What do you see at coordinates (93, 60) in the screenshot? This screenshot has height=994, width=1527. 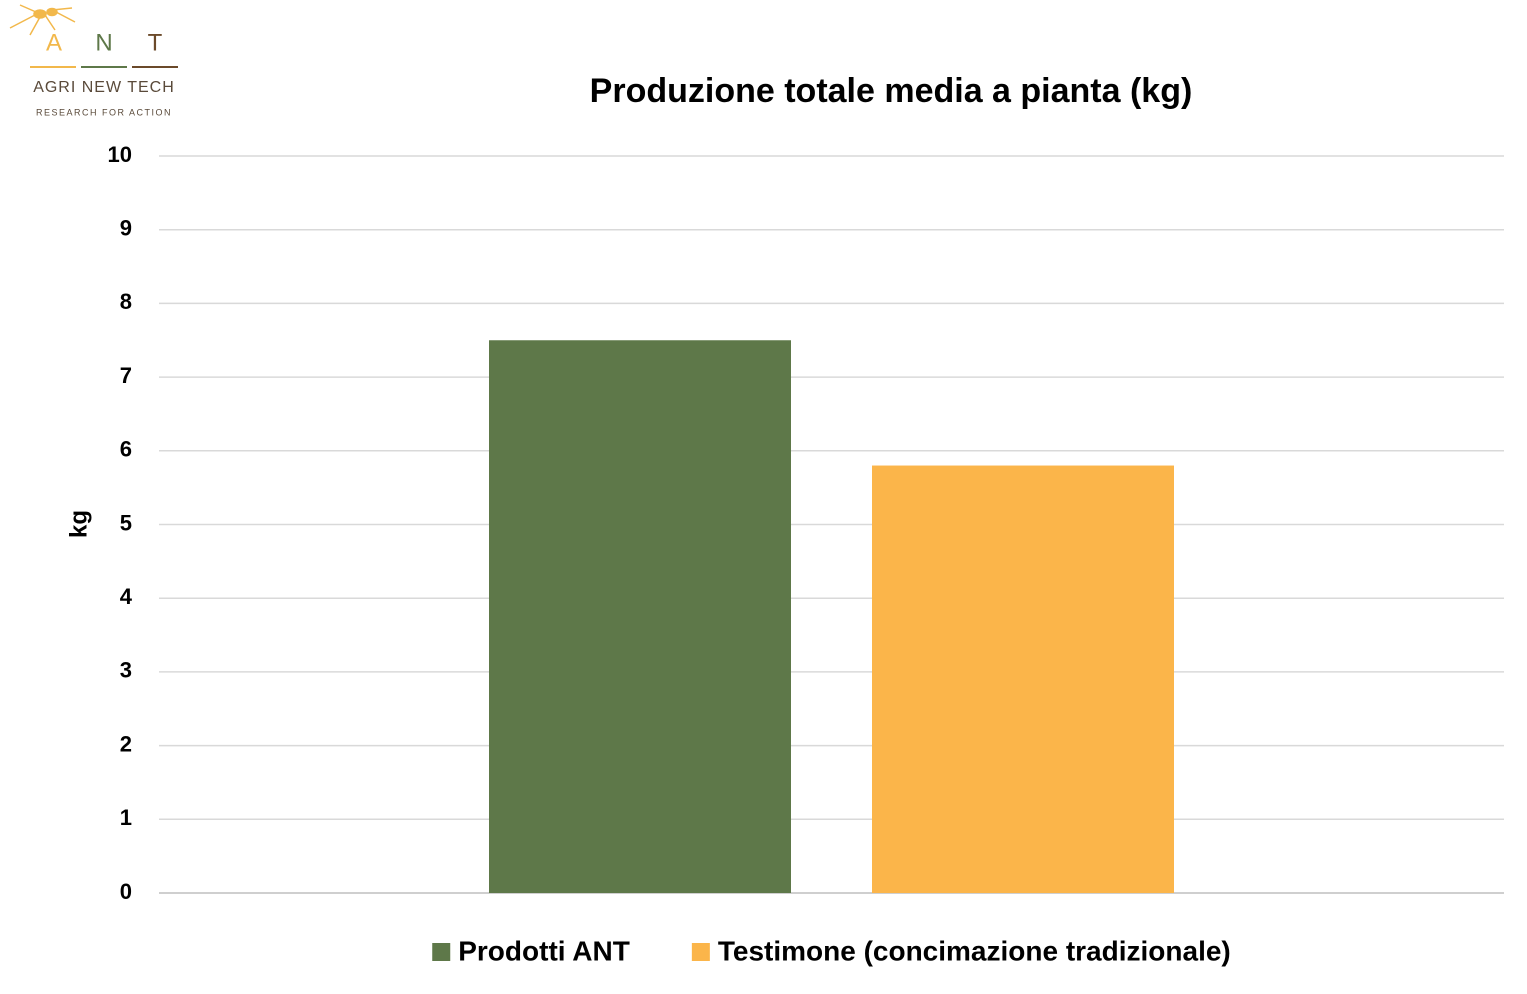 I see `logo: A N T AGRI NEW TECH RESEARCH FOR ACTION` at bounding box center [93, 60].